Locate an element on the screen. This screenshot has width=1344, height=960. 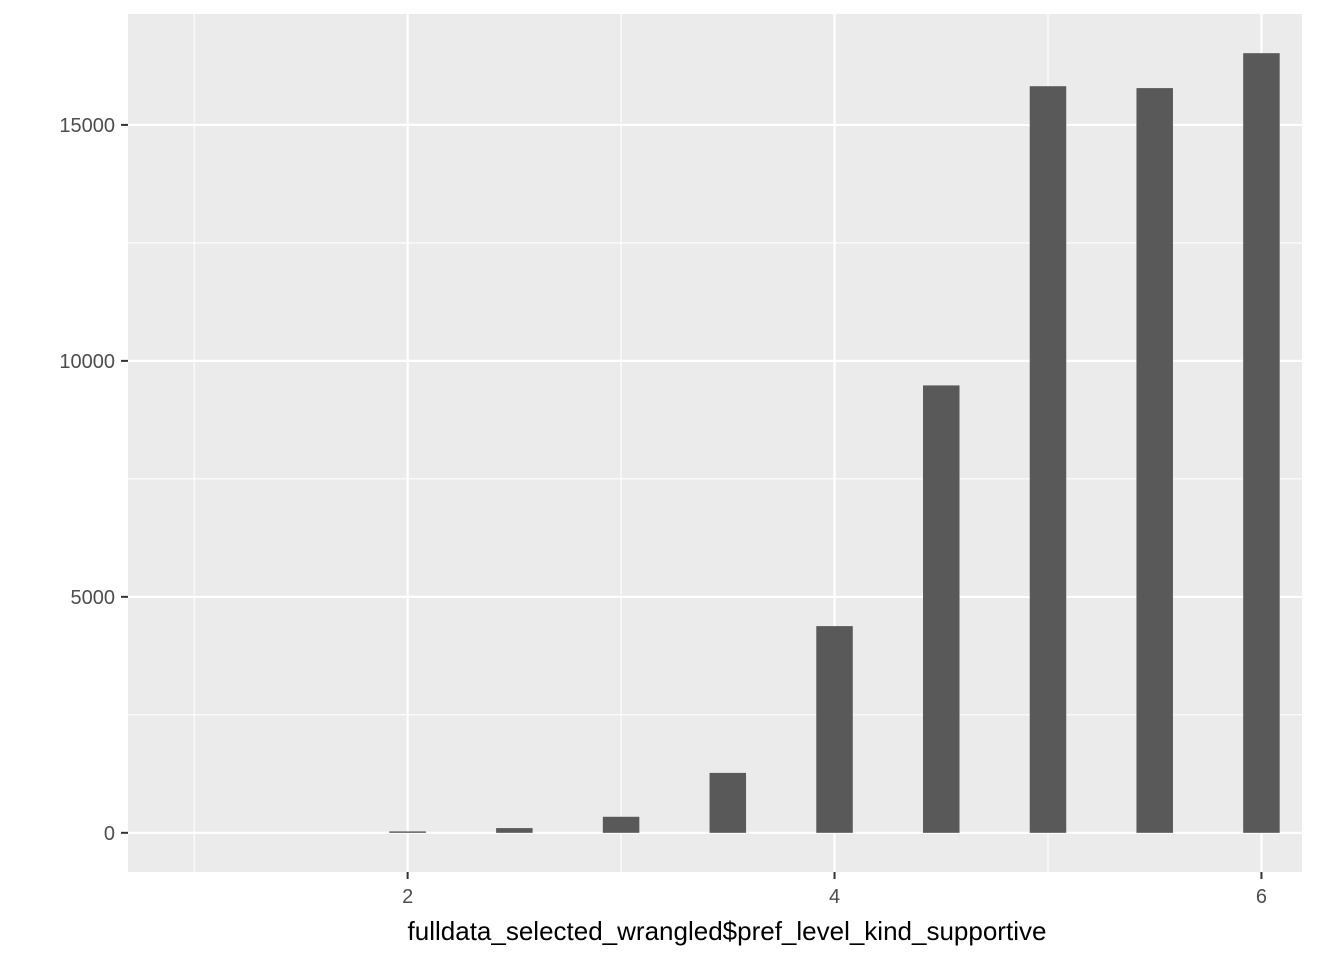
x-tick-label: 4 is located at coordinates (834, 897).